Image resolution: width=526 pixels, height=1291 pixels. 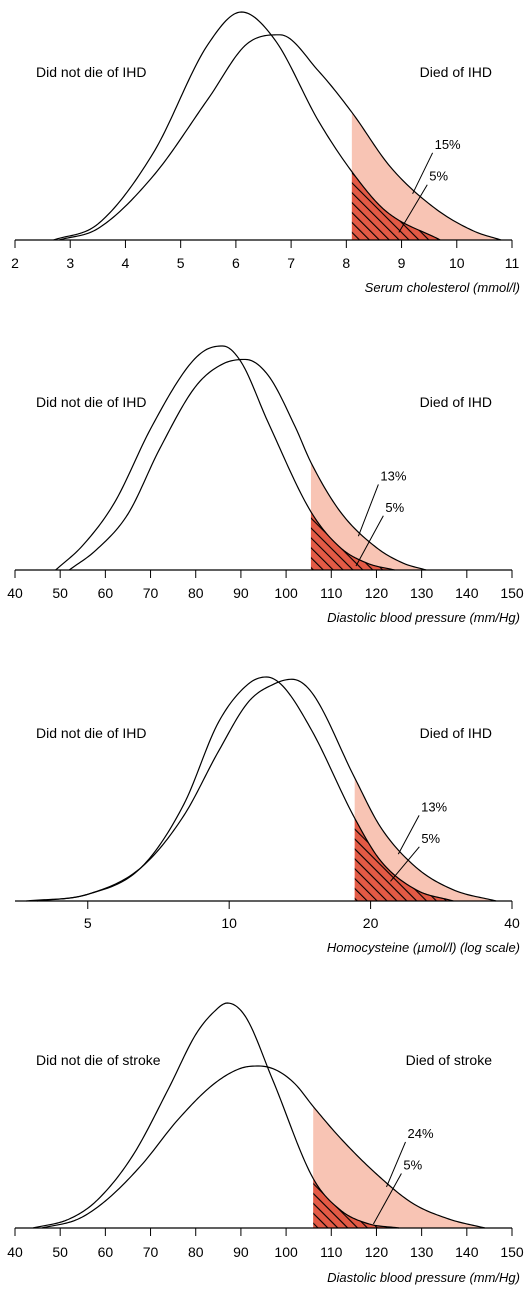 What do you see at coordinates (371, 923) in the screenshot?
I see `x-tick-label: 20` at bounding box center [371, 923].